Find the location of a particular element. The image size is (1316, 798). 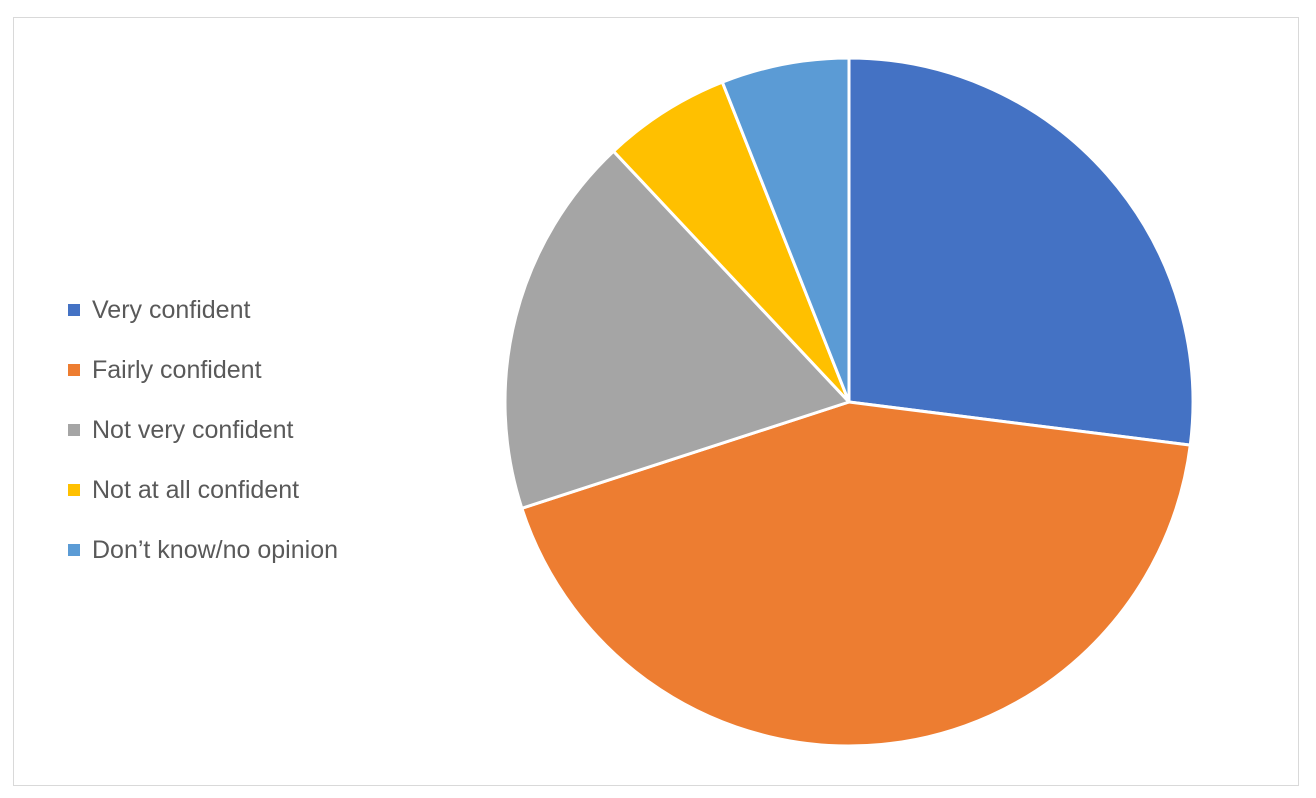

legend-swatch-dont-know is located at coordinates (74, 550).